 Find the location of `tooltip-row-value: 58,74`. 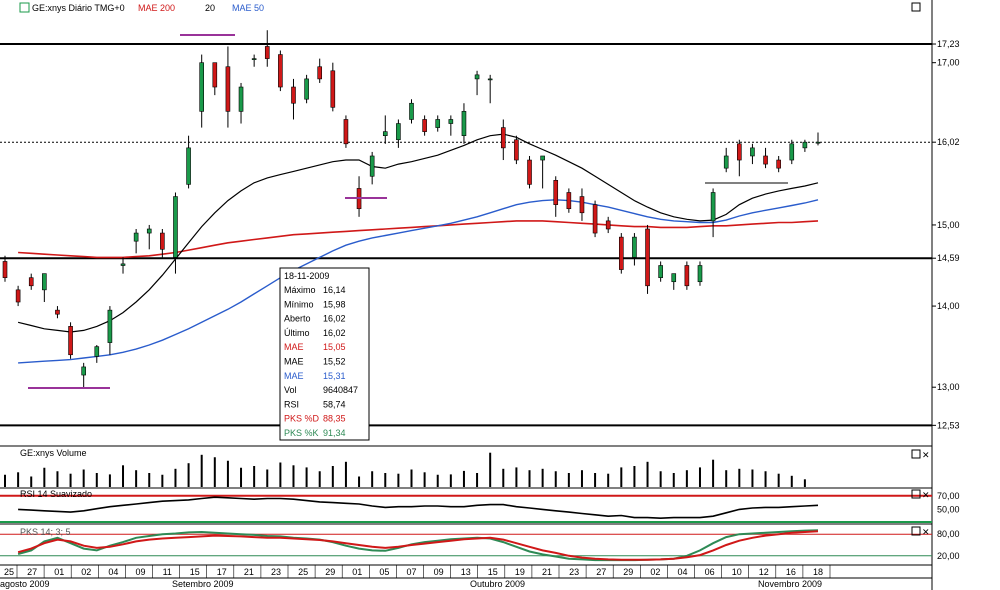

tooltip-row-value: 58,74 is located at coordinates (334, 404).